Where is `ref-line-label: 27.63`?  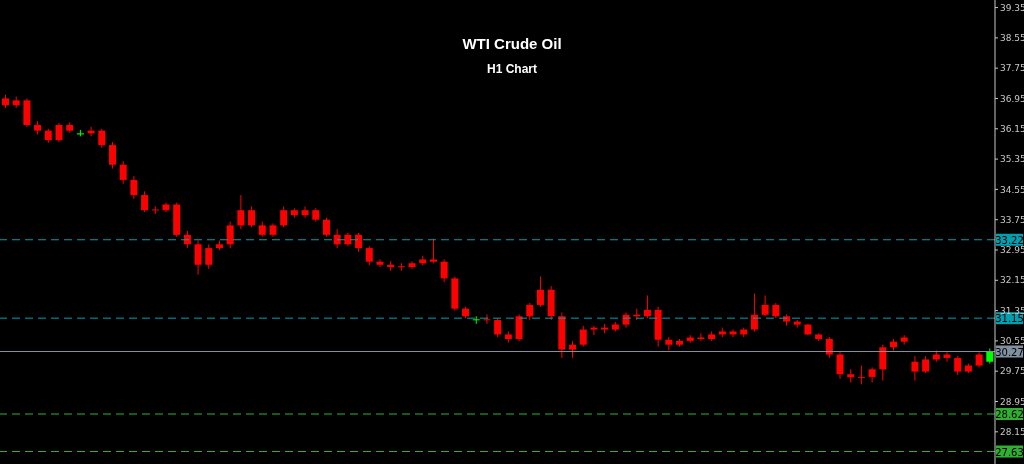
ref-line-label: 27.63 is located at coordinates (1009, 452).